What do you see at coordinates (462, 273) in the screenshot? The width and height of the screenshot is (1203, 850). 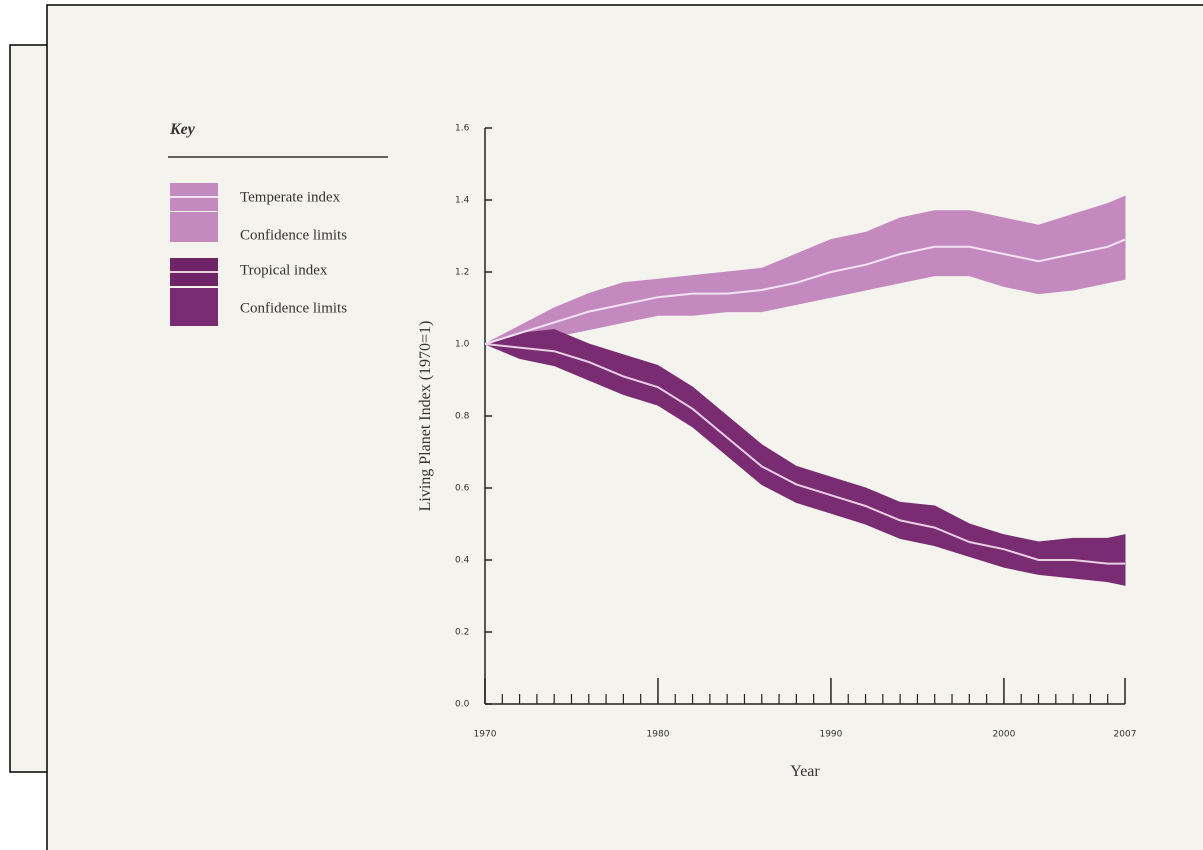 I see `y-tick-label: 1.2` at bounding box center [462, 273].